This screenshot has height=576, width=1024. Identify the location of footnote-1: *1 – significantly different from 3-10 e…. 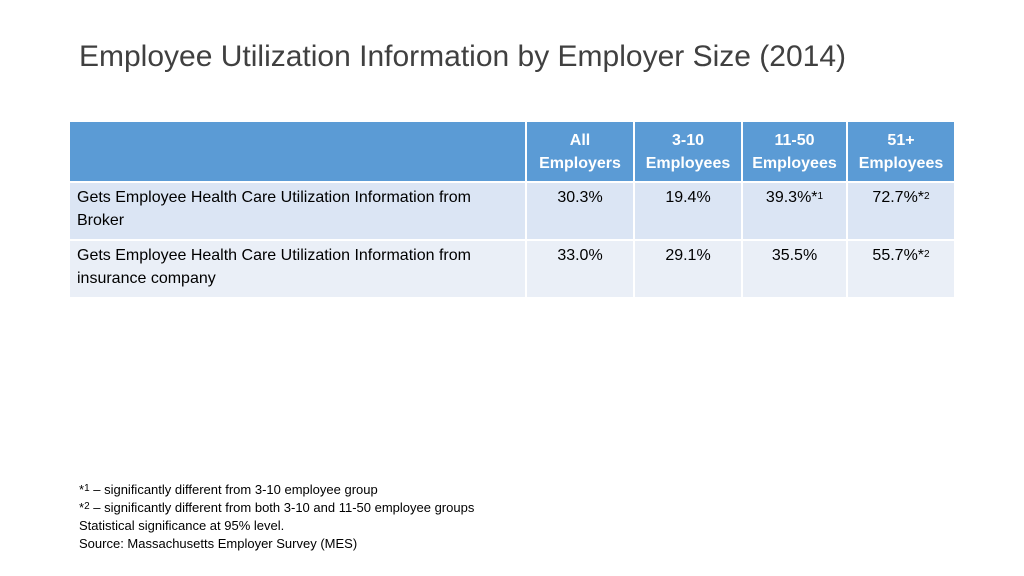
(276, 490).